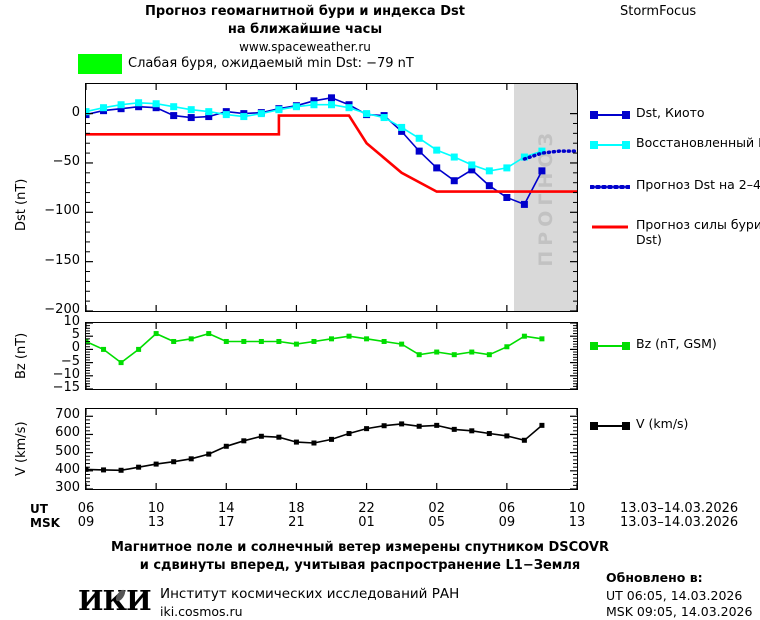 This screenshot has height=620, width=760. What do you see at coordinates (226, 508) in the screenshot?
I see `xtick-ut-2: 14` at bounding box center [226, 508].